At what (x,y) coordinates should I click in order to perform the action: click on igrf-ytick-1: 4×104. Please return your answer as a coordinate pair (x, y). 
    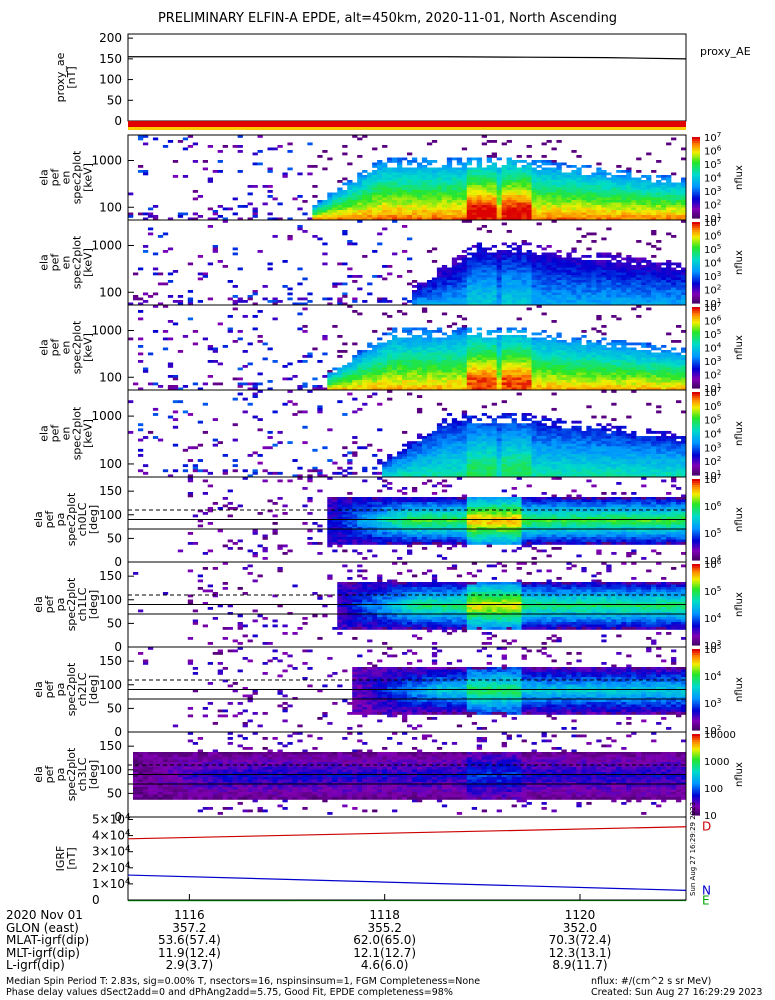
    Looking at the image, I should click on (111, 836).